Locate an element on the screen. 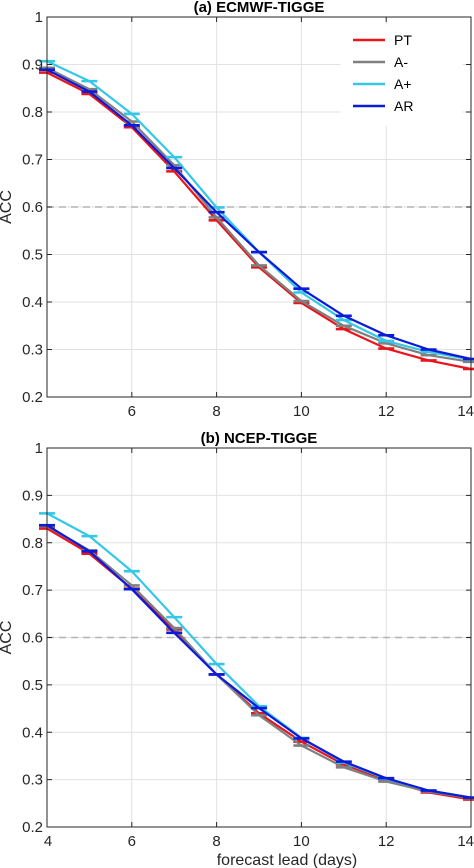 This screenshot has height=868, width=474. legend-label-AR: AR is located at coordinates (403, 106).